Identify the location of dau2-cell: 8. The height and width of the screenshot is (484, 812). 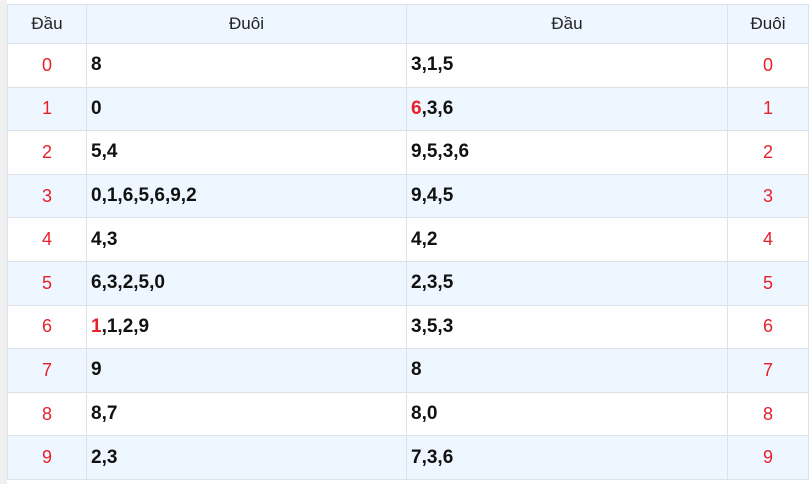
(567, 370).